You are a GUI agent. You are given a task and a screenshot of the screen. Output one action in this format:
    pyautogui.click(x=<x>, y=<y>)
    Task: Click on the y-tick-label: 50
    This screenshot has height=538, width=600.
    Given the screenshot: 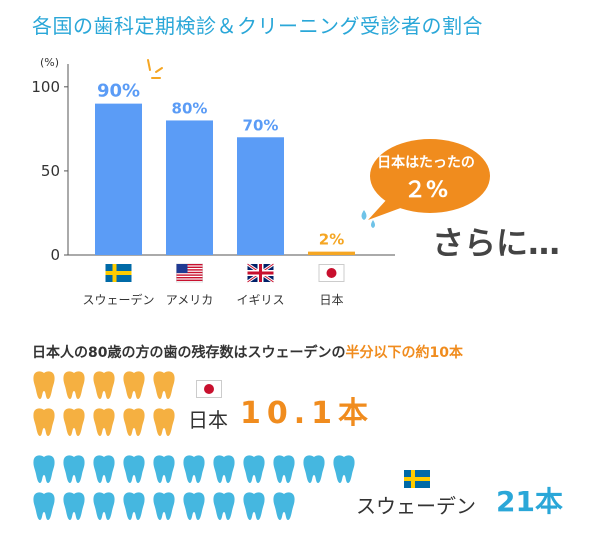 What is the action you would take?
    pyautogui.click(x=50, y=171)
    